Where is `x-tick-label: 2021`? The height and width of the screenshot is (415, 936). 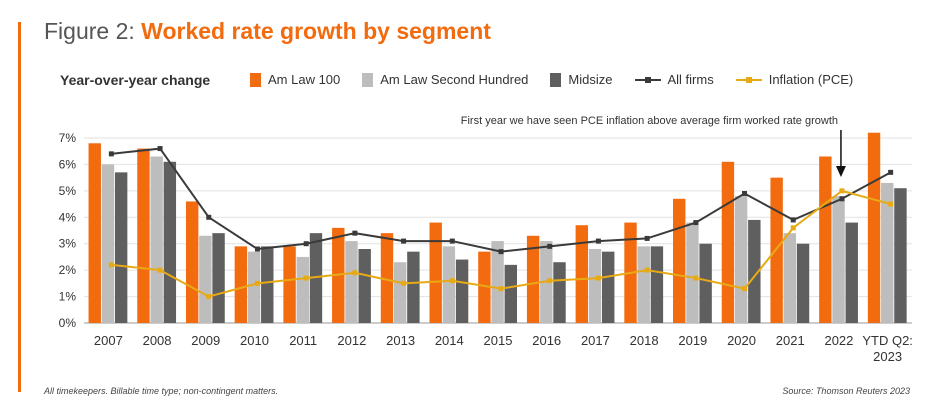 x-tick-label: 2021 is located at coordinates (790, 340).